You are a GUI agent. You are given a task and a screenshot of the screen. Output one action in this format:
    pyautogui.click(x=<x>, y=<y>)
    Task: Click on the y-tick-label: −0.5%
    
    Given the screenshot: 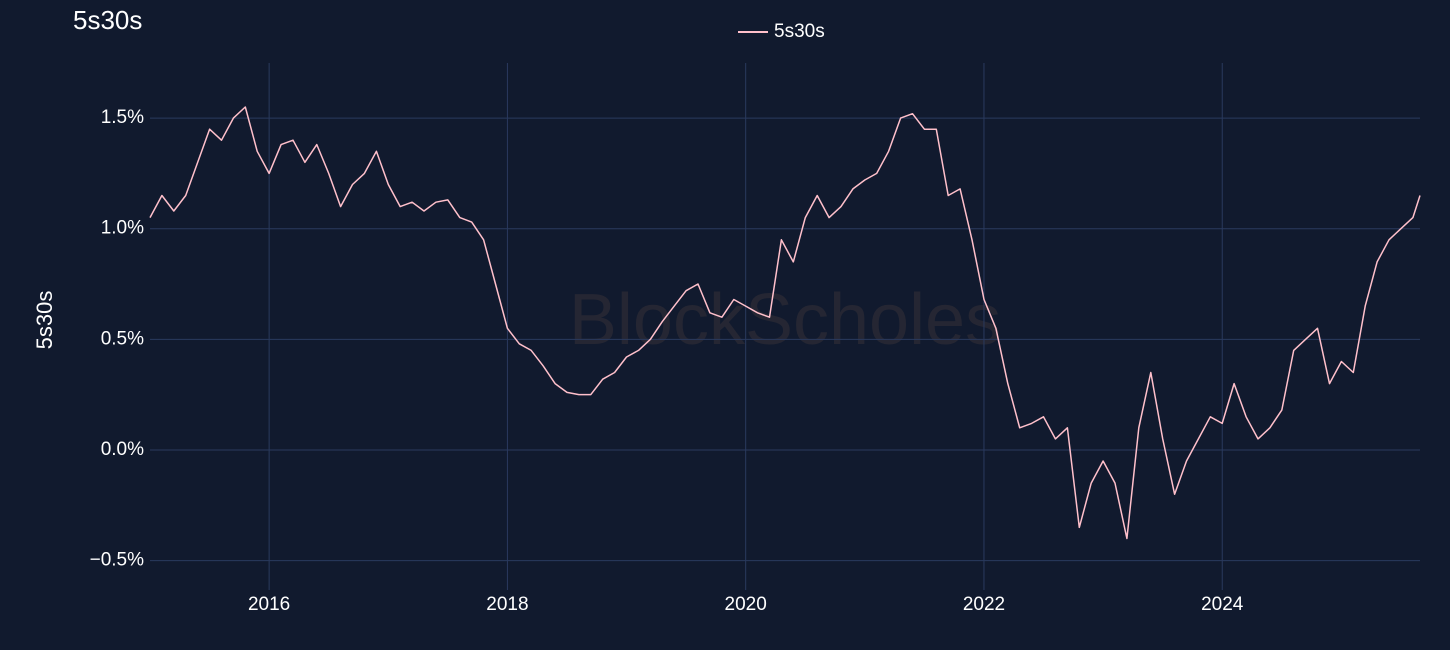 What is the action you would take?
    pyautogui.click(x=117, y=560)
    